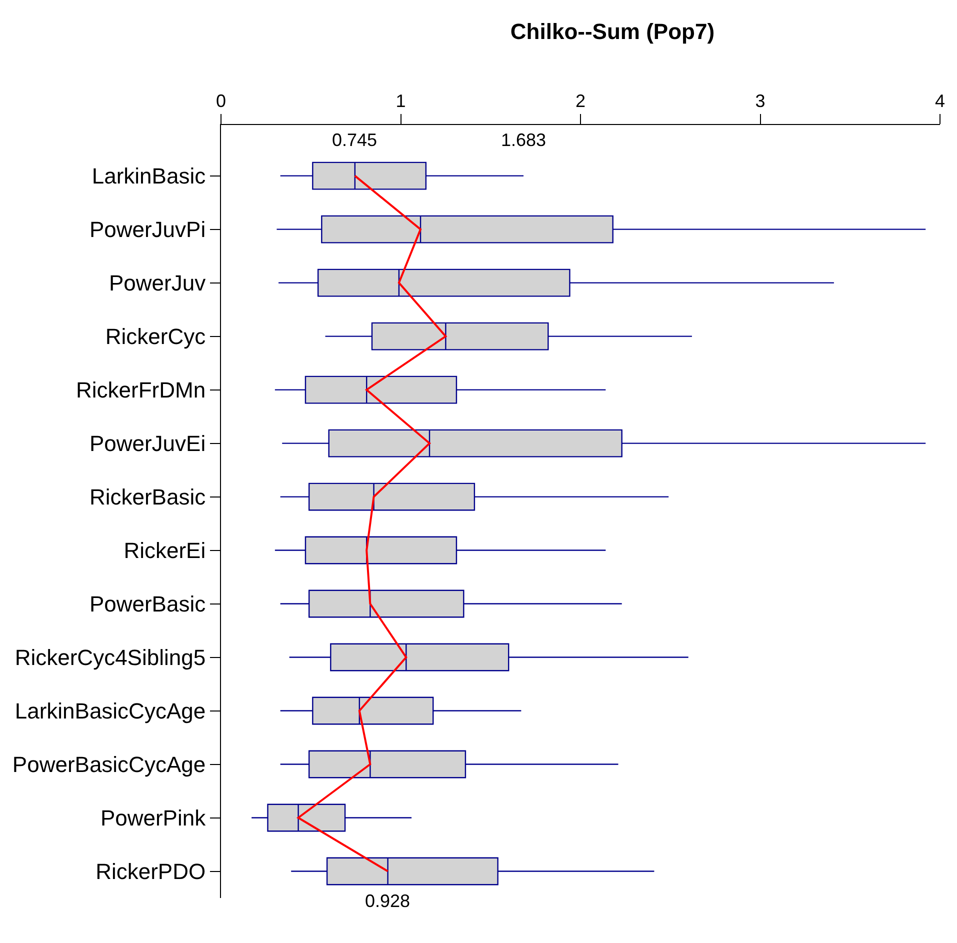 The width and height of the screenshot is (957, 943). Describe the element at coordinates (580, 100) in the screenshot. I see `x-tick-label: 2` at that location.